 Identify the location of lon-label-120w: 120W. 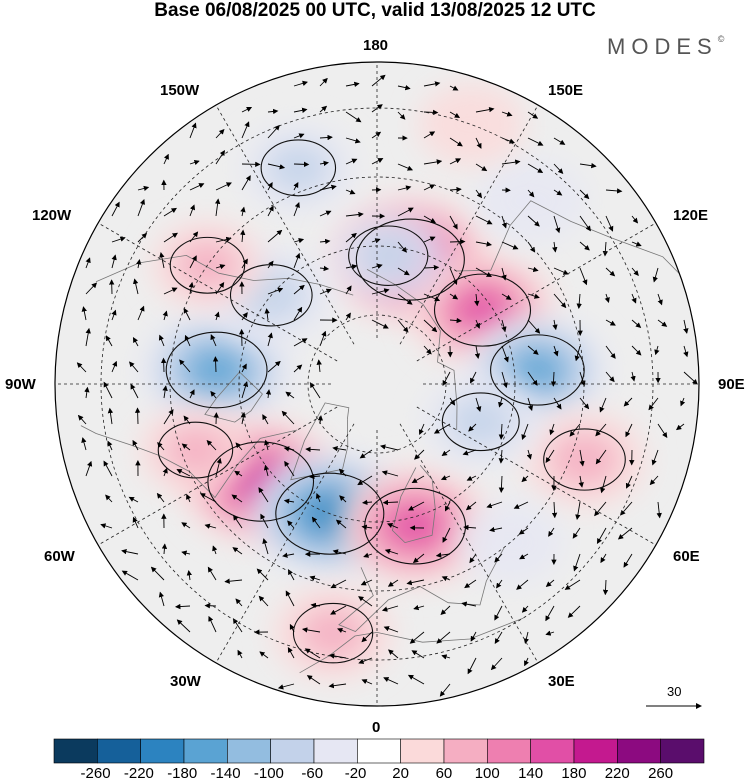
(52, 215).